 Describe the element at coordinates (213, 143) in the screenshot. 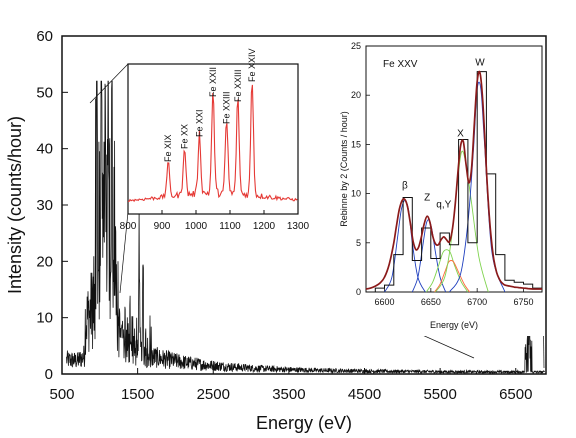

I see `inset-fe-l-line` at that location.